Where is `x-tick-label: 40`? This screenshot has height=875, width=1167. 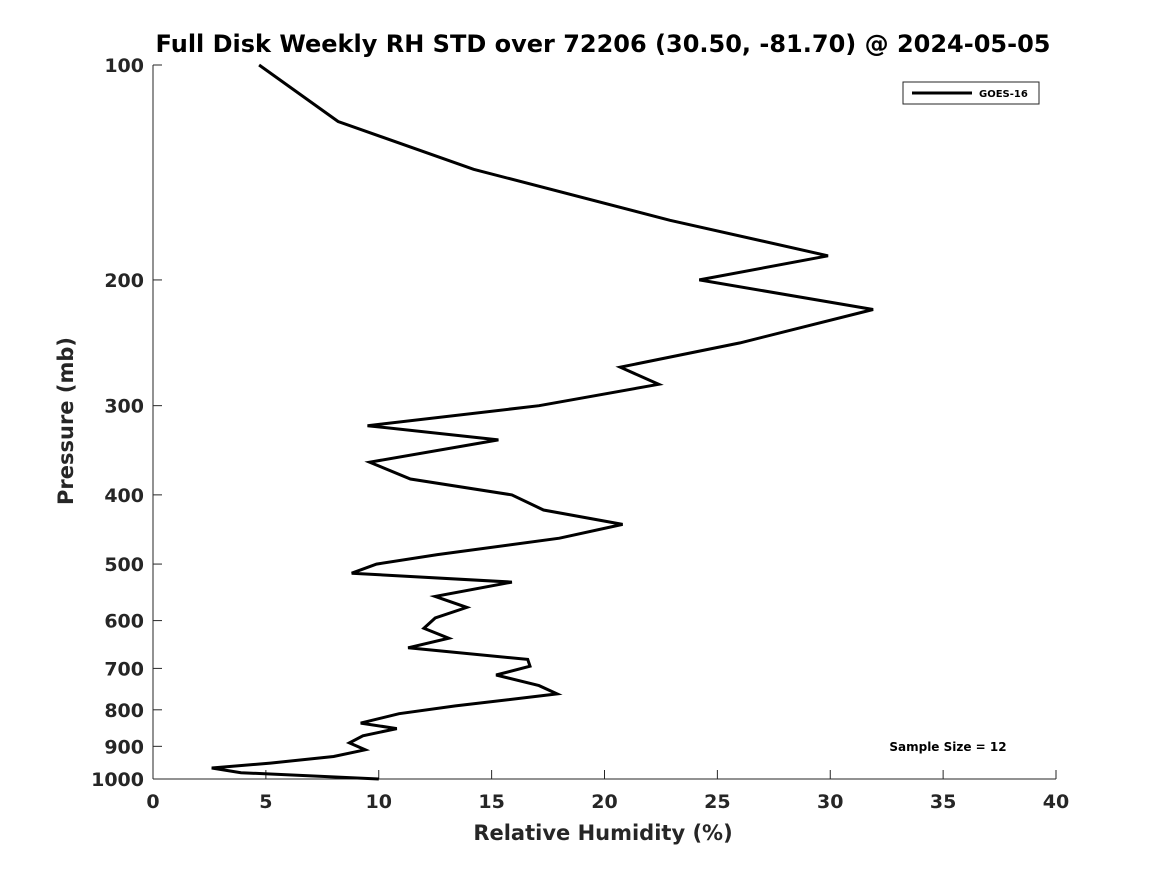
x-tick-label: 40 is located at coordinates (1056, 802).